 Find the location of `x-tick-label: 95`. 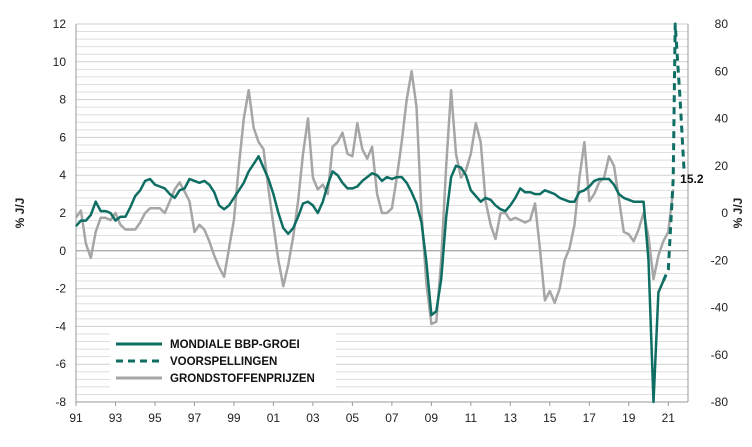

x-tick-label: 95 is located at coordinates (155, 418).